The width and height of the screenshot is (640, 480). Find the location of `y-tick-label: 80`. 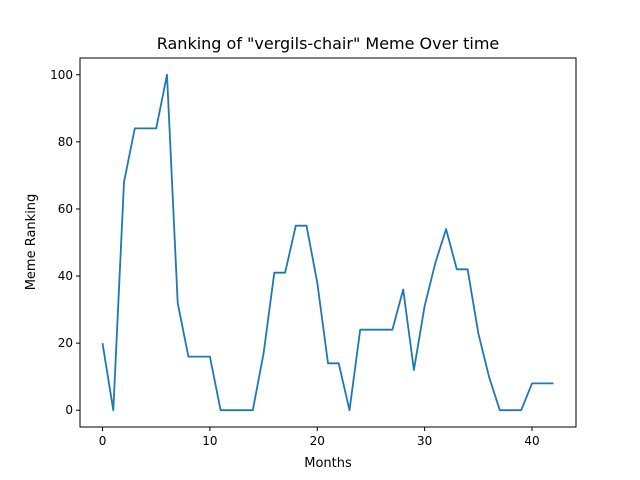

y-tick-label: 80 is located at coordinates (65, 142).